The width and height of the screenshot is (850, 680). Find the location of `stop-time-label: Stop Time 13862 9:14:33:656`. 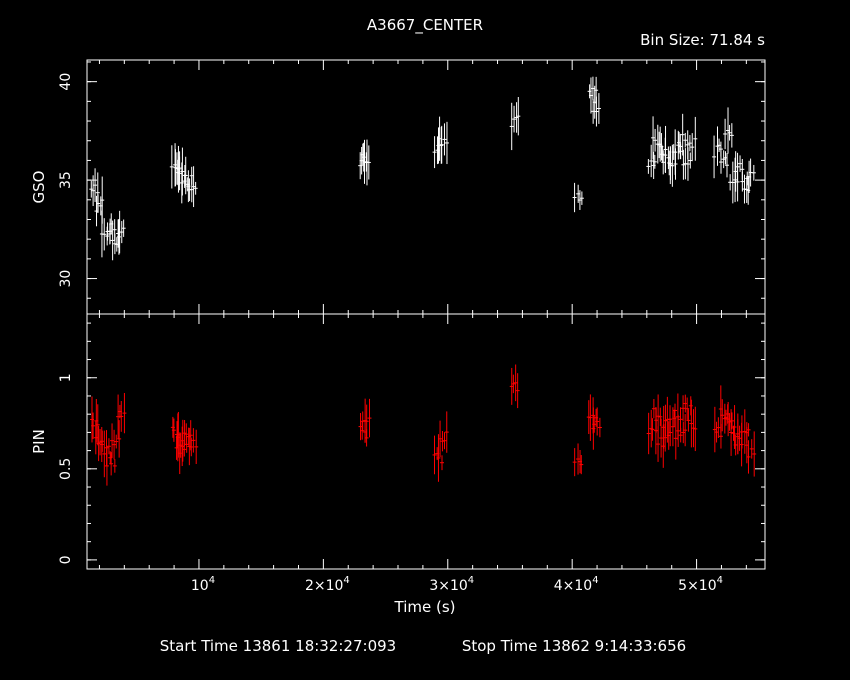

stop-time-label: Stop Time 13862 9:14:33:656 is located at coordinates (574, 646).